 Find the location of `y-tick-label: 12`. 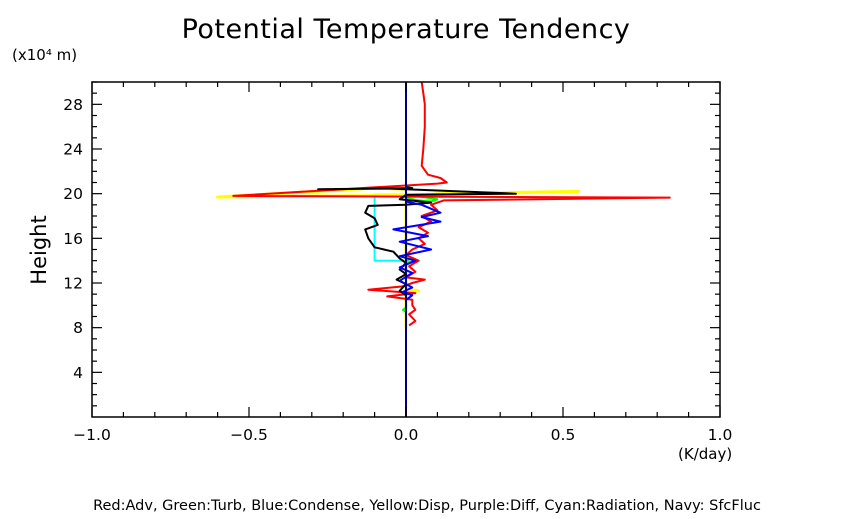

y-tick-label: 12 is located at coordinates (73, 284).